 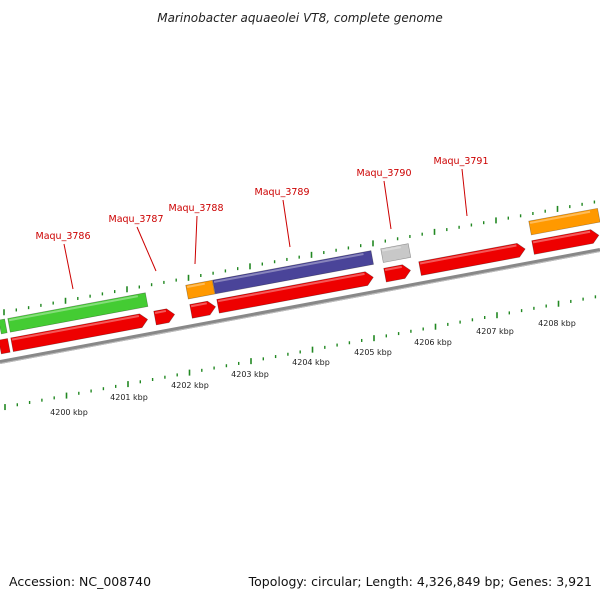 I want to click on kbp-label: 4203 kbp, so click(x=250, y=374).